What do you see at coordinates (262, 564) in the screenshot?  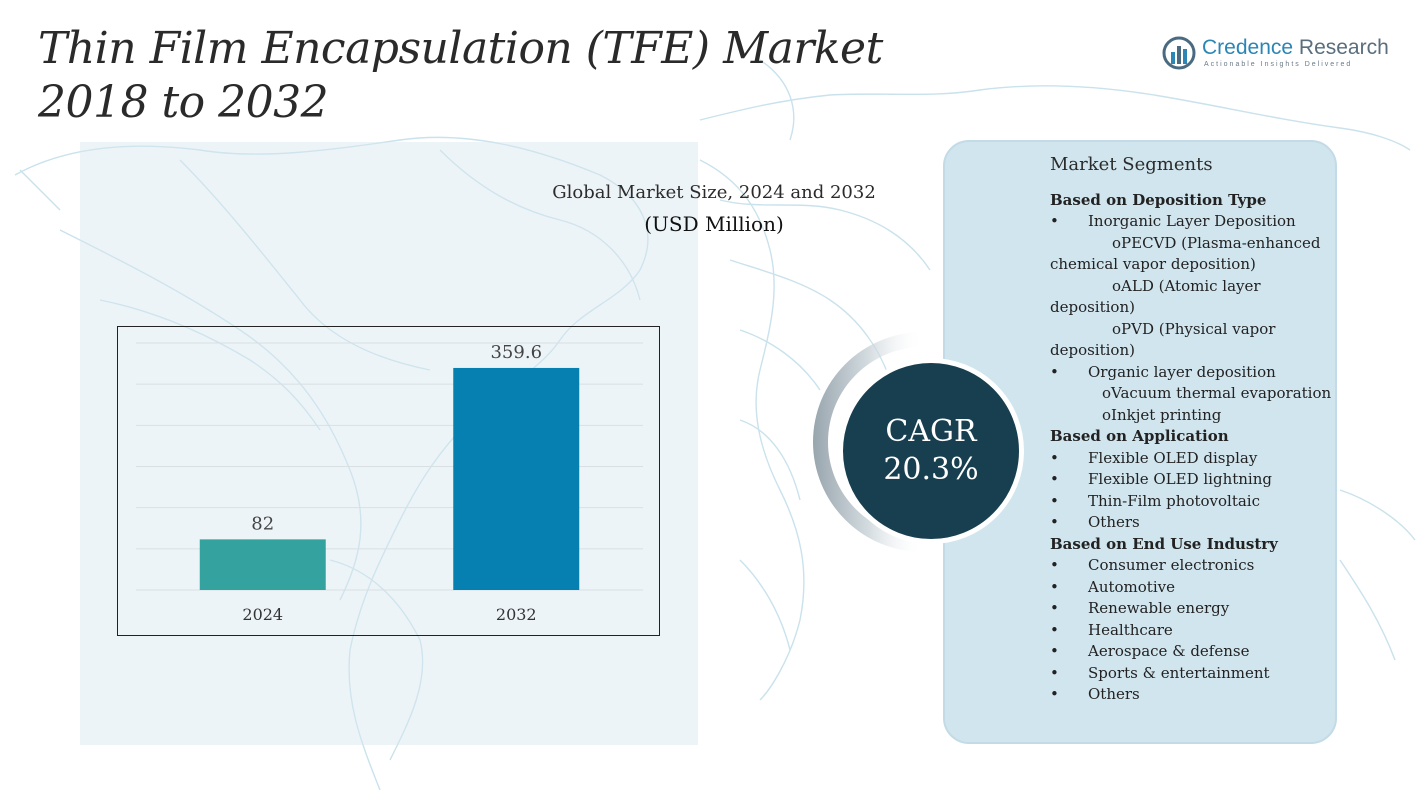 I see `bar-2024` at bounding box center [262, 564].